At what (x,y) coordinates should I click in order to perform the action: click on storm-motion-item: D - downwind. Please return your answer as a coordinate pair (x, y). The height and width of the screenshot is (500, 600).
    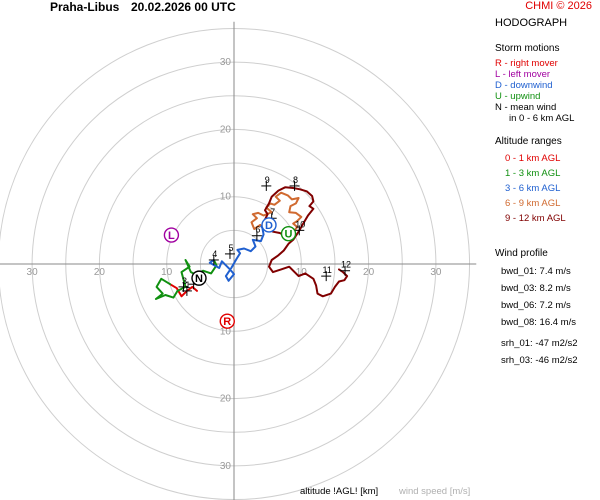
    Looking at the image, I should click on (524, 85).